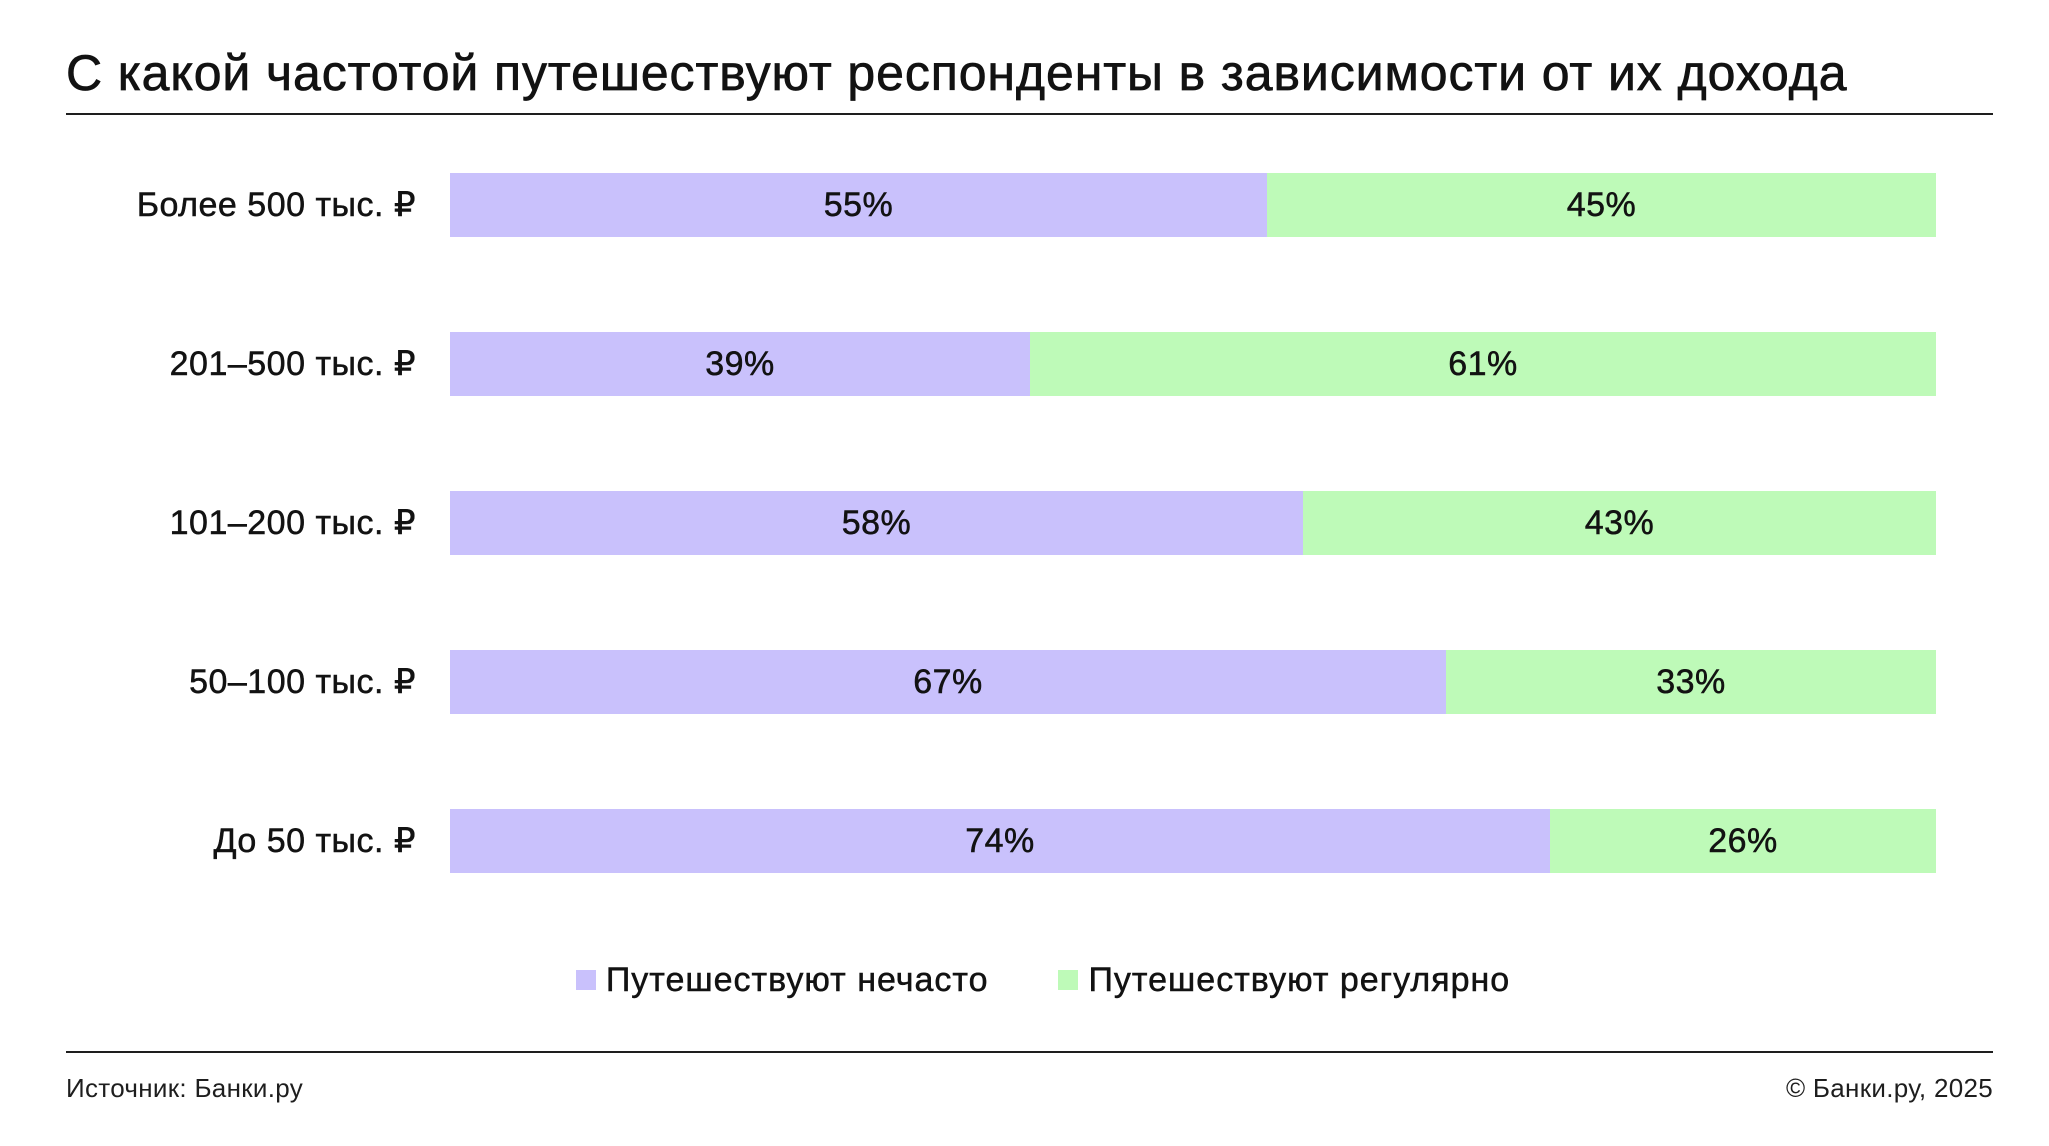 The image size is (2049, 1146). I want to click on footer-divider, so click(1029, 1052).